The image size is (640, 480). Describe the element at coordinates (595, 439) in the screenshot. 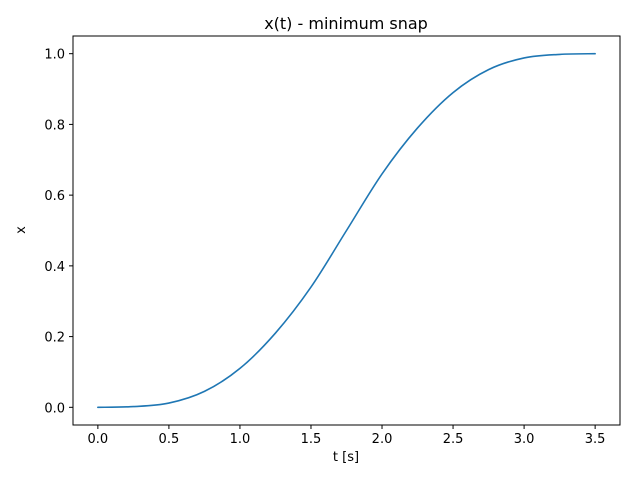

I see `x-tick-label: 3.5` at that location.